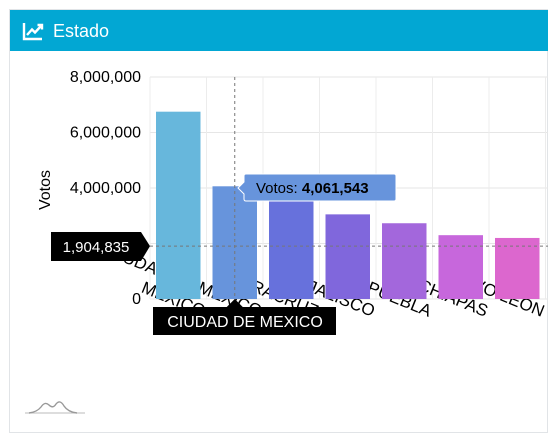 This screenshot has width=548, height=433. What do you see at coordinates (33, 32) in the screenshot?
I see `line-chart-icon` at bounding box center [33, 32].